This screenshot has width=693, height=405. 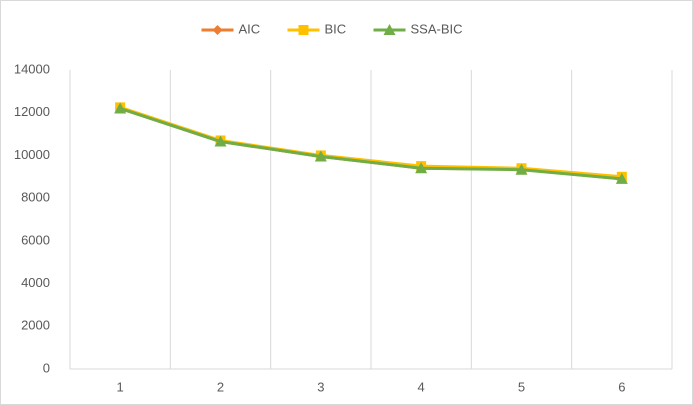 What do you see at coordinates (120, 386) in the screenshot?
I see `x-tick-label: 1` at bounding box center [120, 386].